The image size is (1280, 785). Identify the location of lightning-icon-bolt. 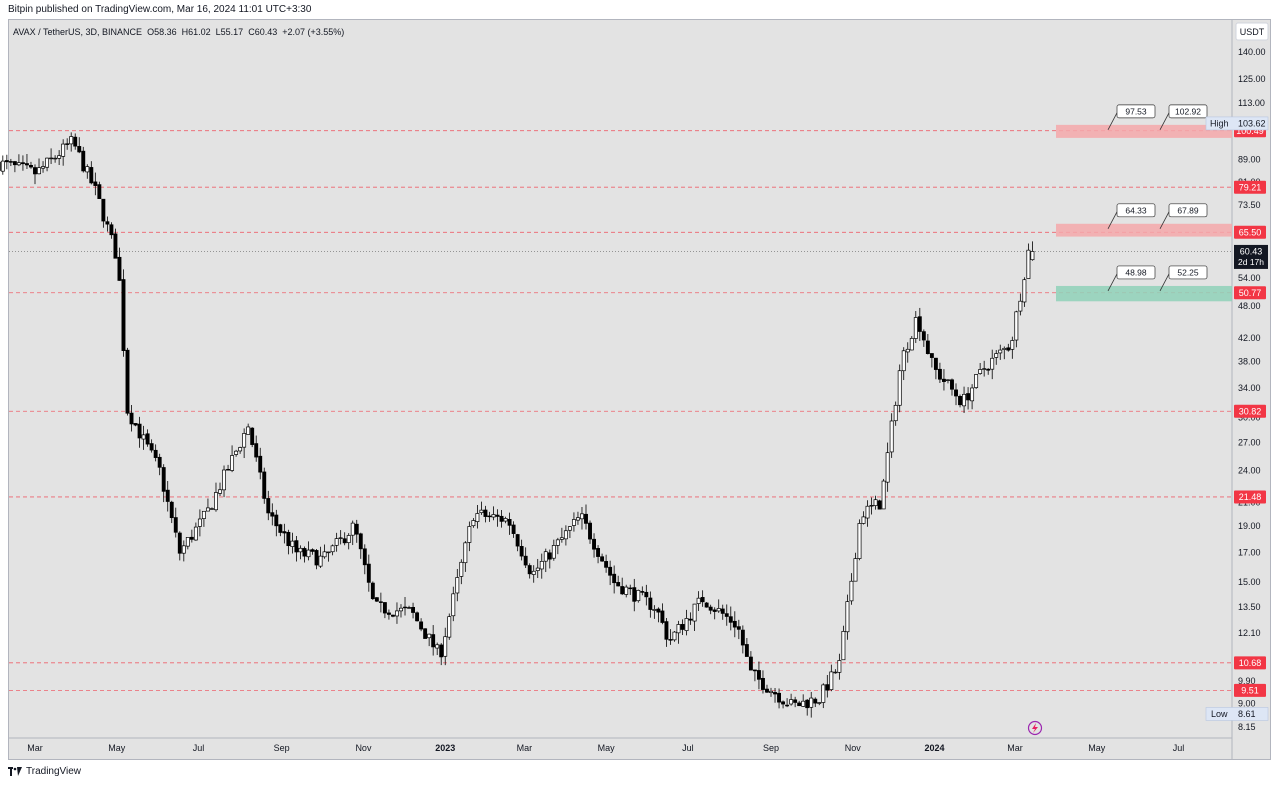
(1035, 728).